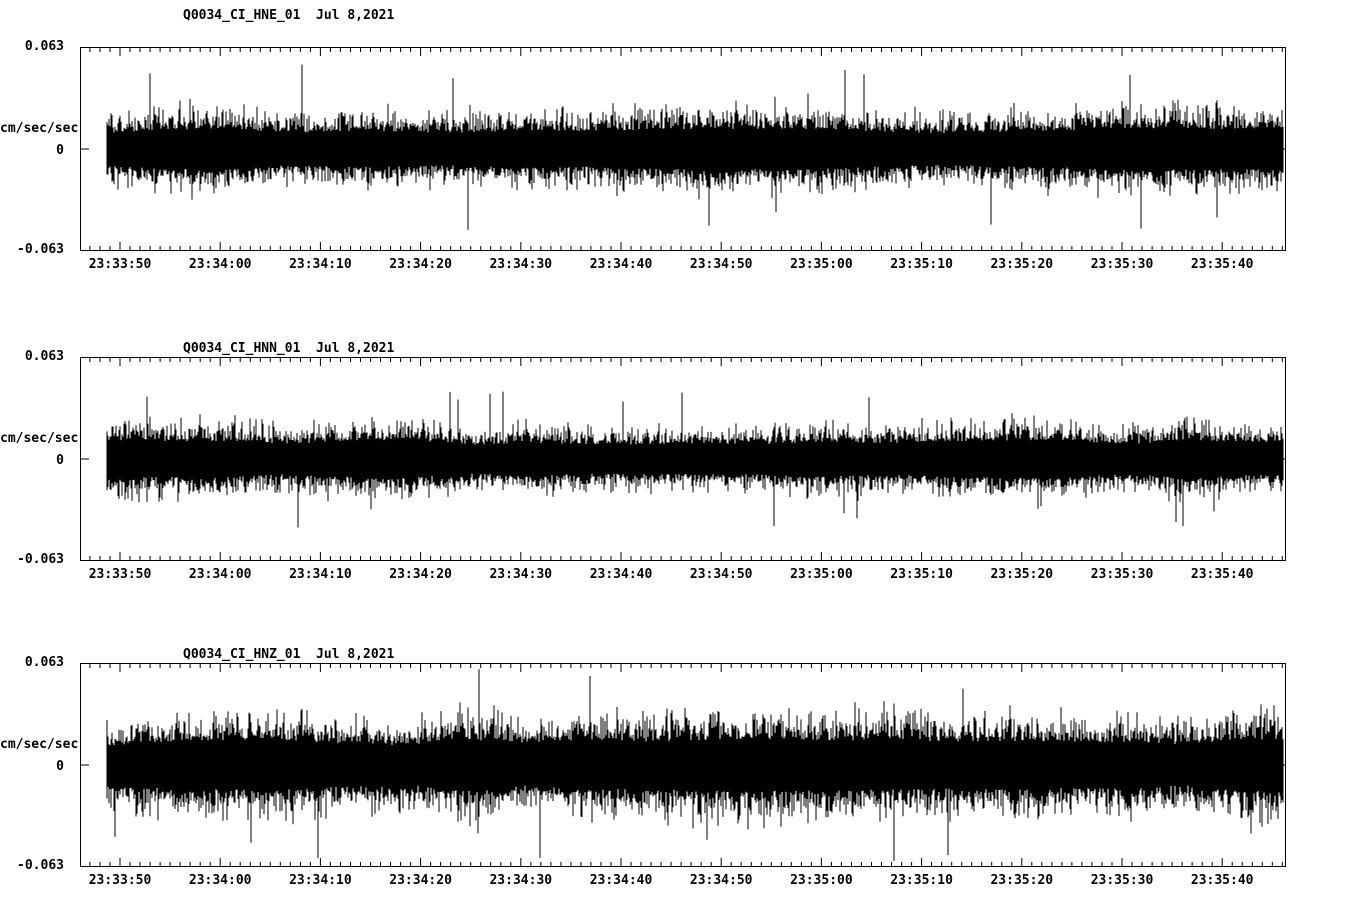 This screenshot has width=1358, height=924. Describe the element at coordinates (289, 15) in the screenshot. I see `chart-title: Q0034_CI_HNE_01 Jul 8,2021` at that location.